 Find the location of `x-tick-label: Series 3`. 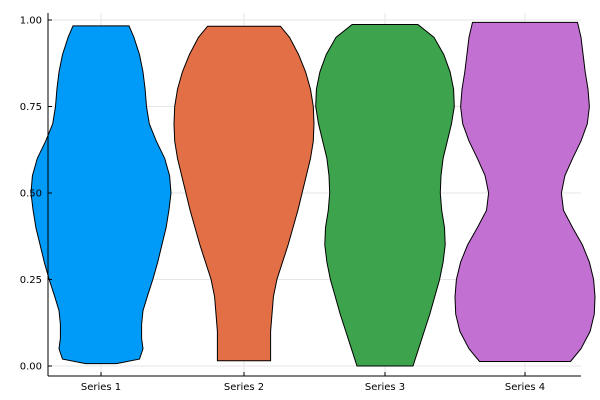

x-tick-label: Series 3 is located at coordinates (385, 387).